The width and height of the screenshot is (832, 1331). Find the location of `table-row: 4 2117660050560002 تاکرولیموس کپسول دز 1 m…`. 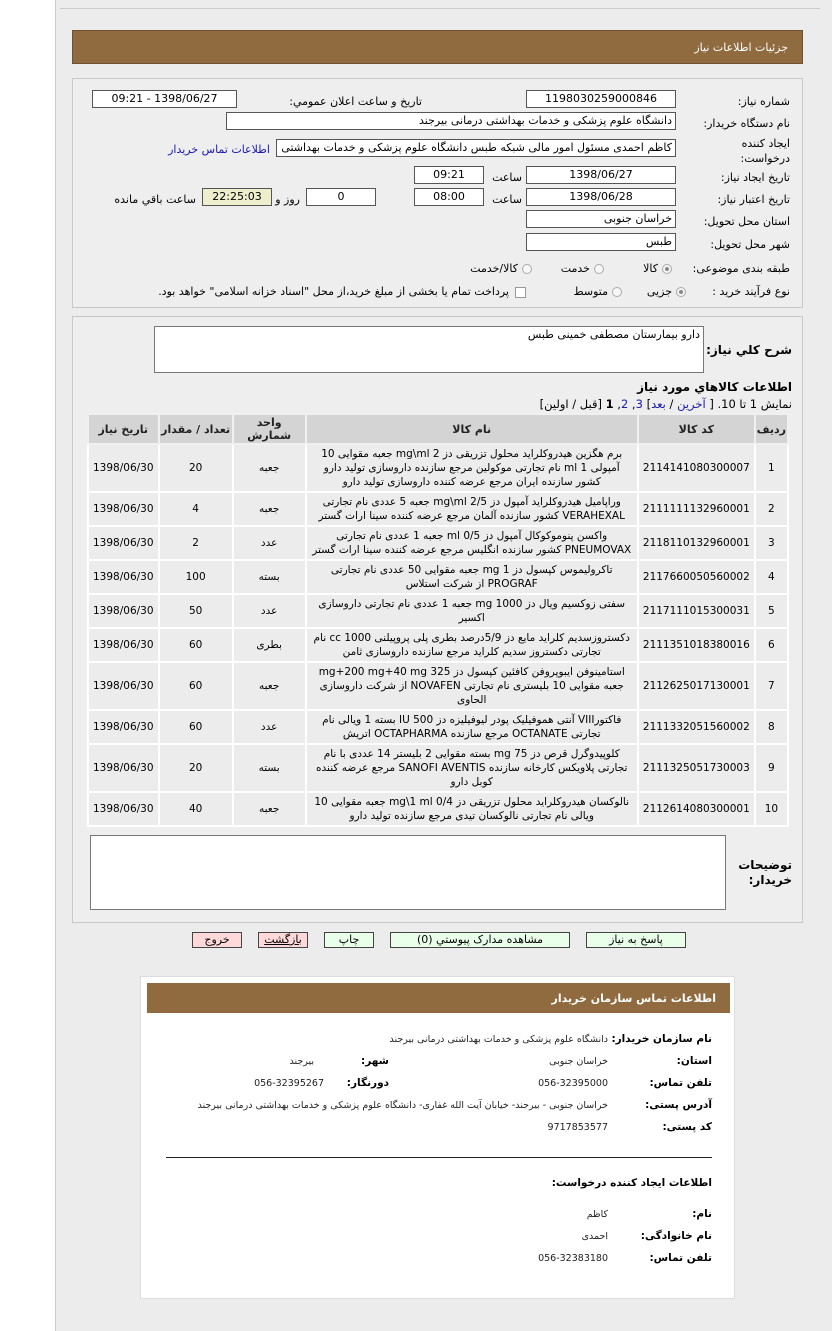

table-row: 4 2117660050560002 تاکرولیموس کپسول دز 1 m… is located at coordinates (438, 577).